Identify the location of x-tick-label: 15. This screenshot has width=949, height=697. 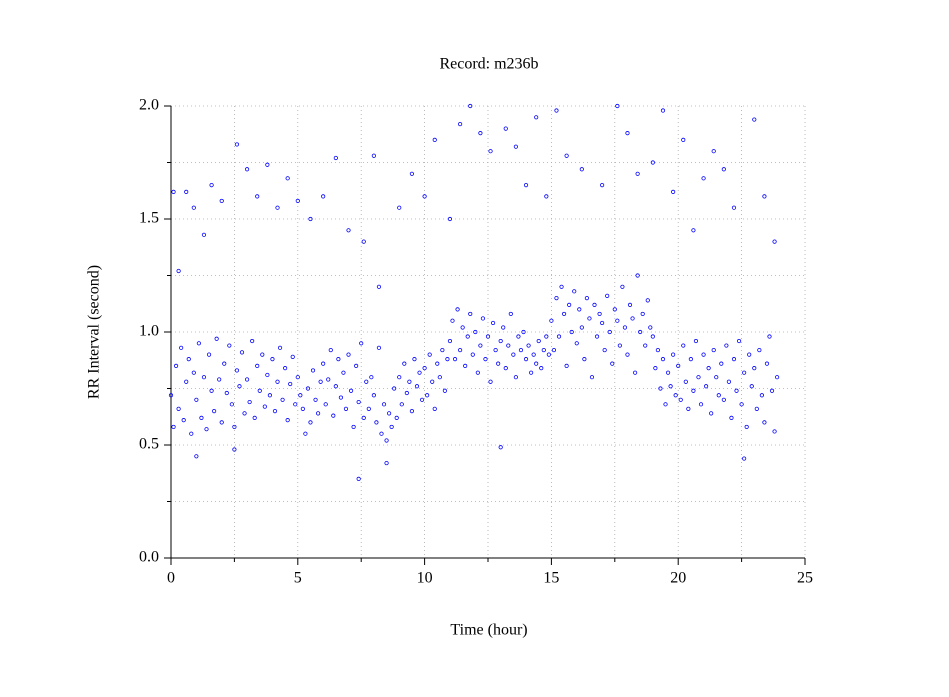
(551, 578).